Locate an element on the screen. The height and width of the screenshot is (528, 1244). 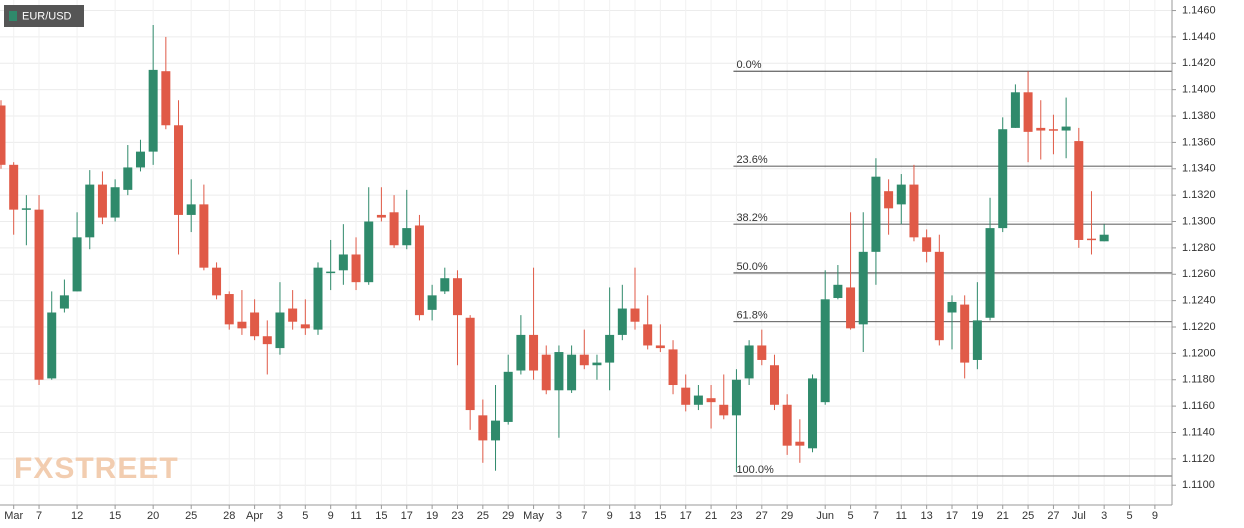
x-tick-label: 25 is located at coordinates (483, 516).